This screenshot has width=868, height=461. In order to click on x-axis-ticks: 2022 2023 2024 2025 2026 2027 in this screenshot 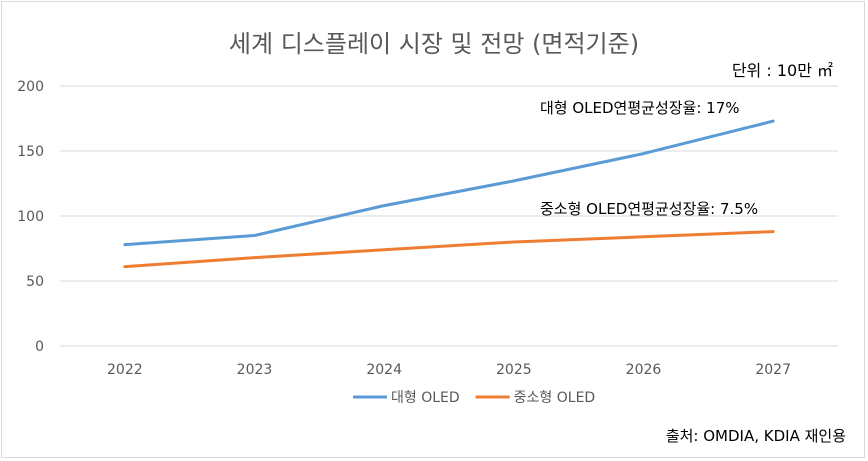, I will do `click(449, 370)`.